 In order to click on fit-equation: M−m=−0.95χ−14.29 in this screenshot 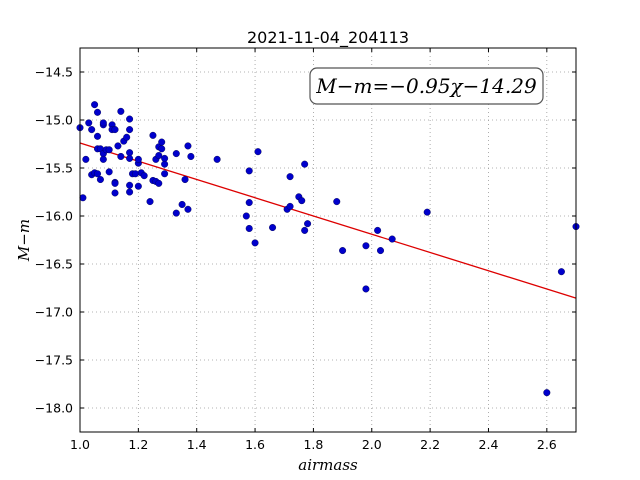, I will do `click(426, 86)`.